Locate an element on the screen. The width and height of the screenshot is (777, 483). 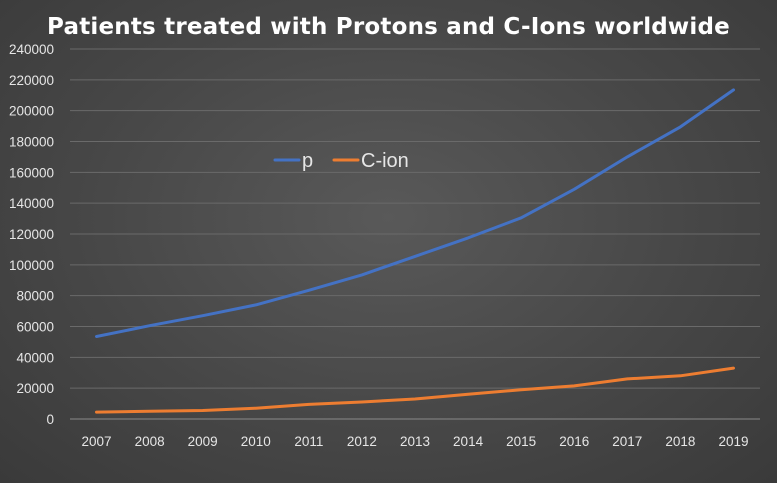
x-tick-label: 2012 is located at coordinates (362, 441).